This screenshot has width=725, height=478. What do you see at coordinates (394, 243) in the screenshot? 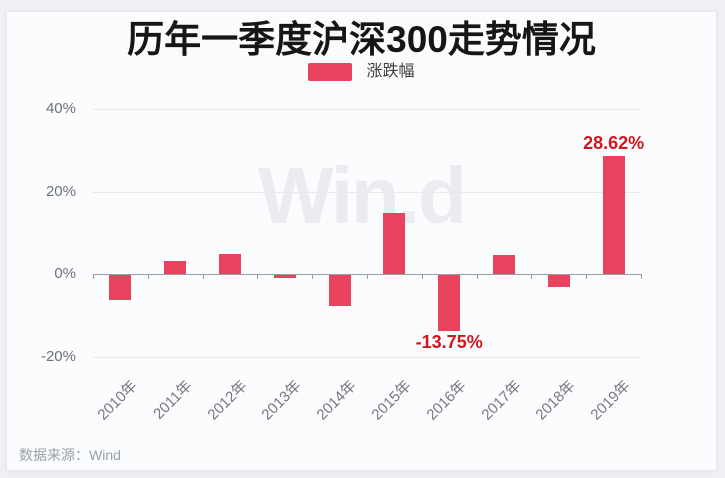
I see `bar-2015年` at bounding box center [394, 243].